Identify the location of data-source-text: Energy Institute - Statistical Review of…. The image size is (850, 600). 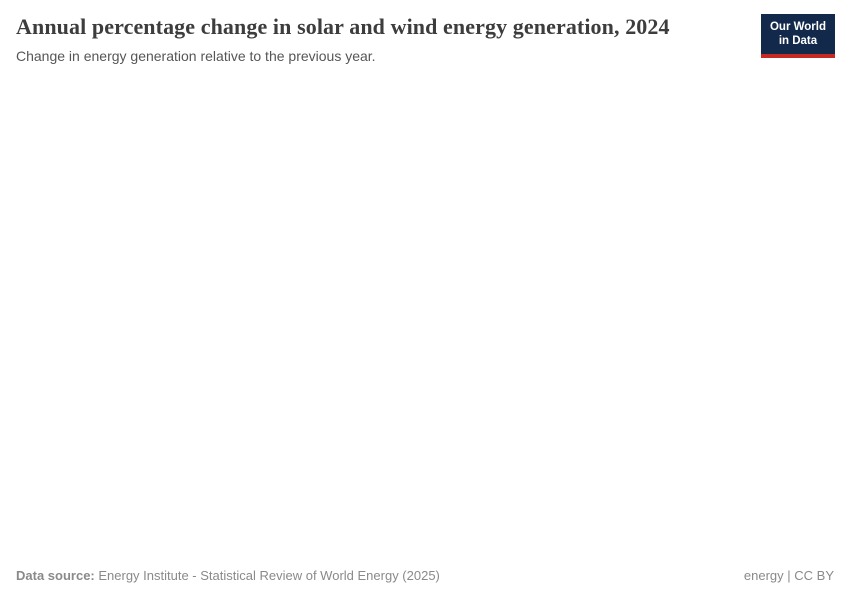
(267, 576).